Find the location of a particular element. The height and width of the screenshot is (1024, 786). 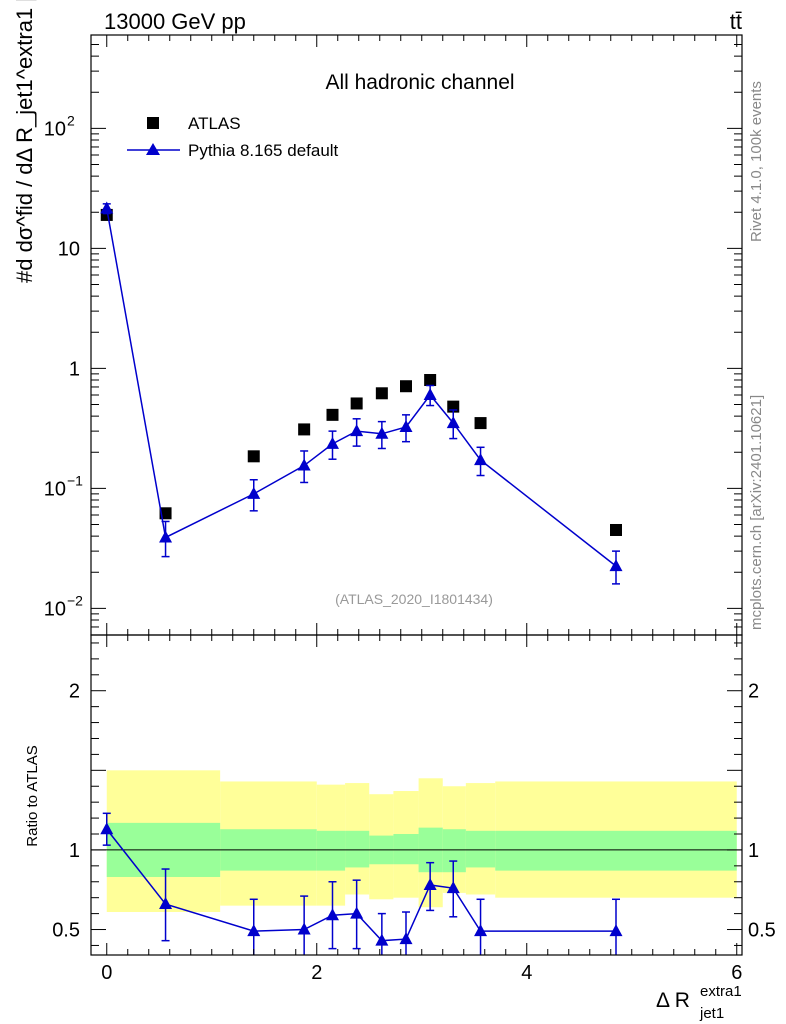

x-tick-label: 4 is located at coordinates (526, 973).